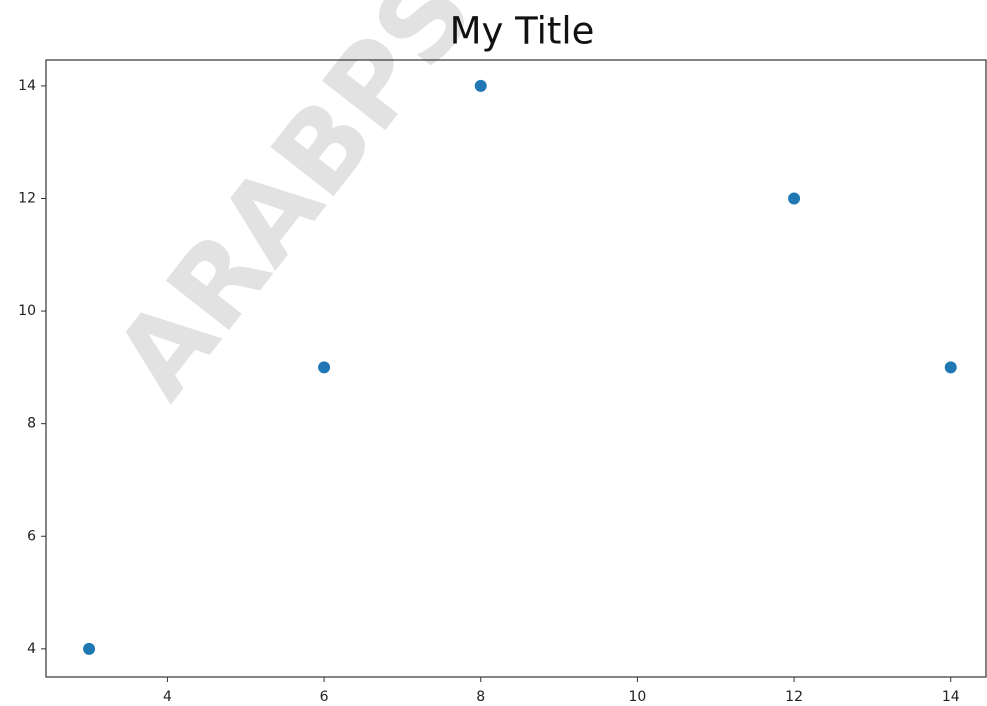 The image size is (987, 706). What do you see at coordinates (480, 697) in the screenshot?
I see `x-tick-label: 8` at bounding box center [480, 697].